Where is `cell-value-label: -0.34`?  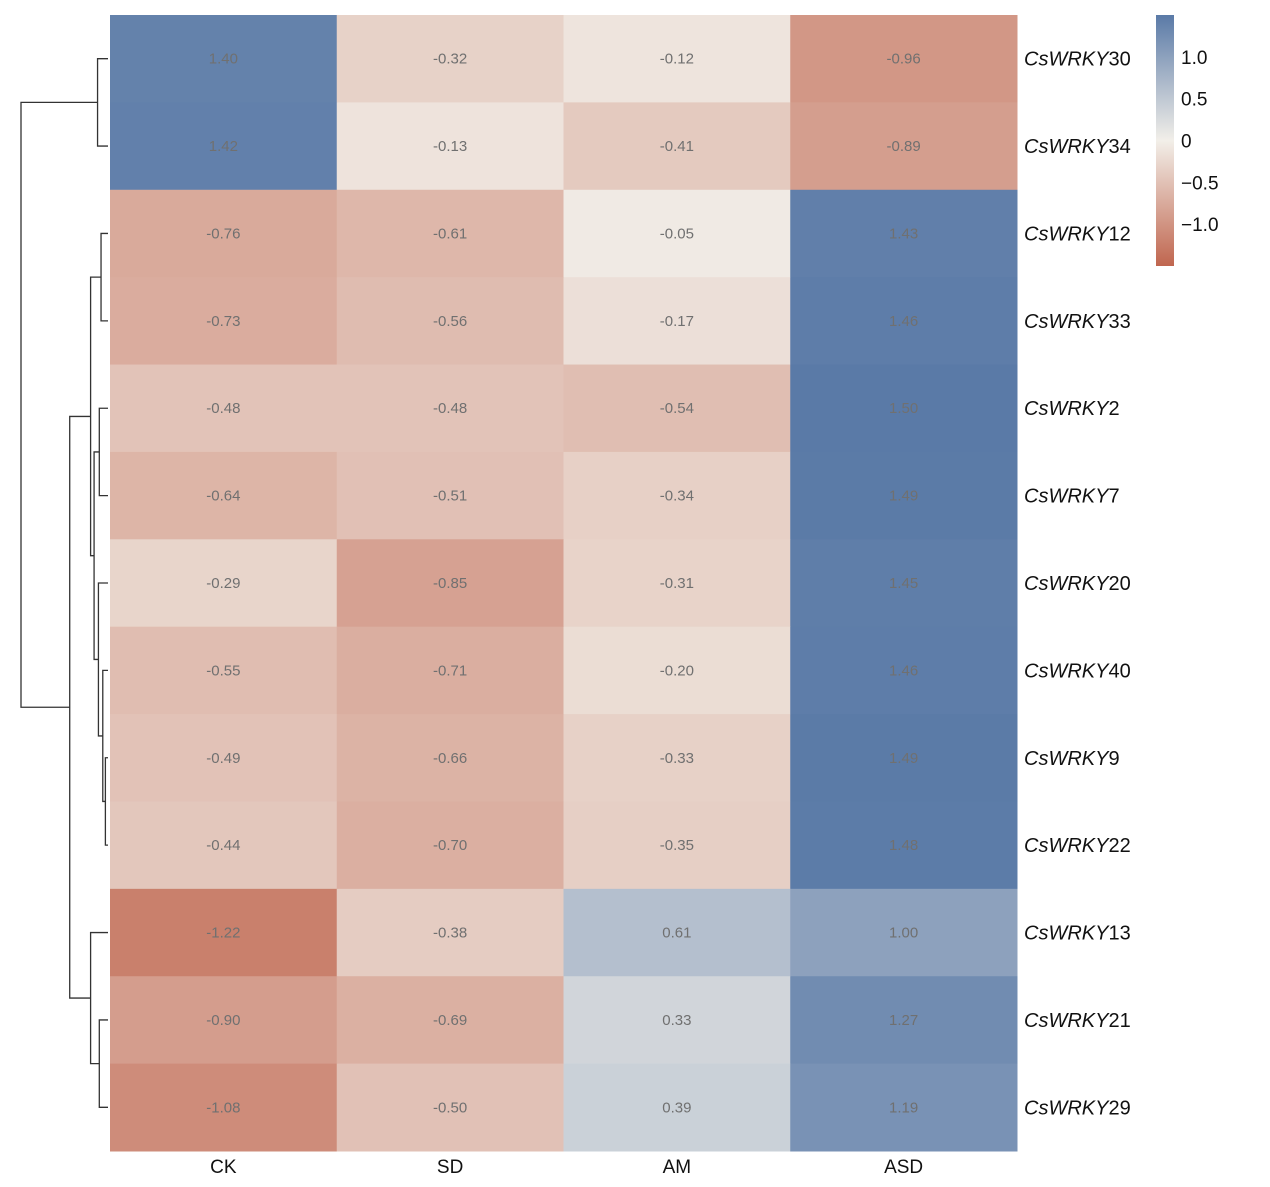 cell-value-label: -0.34 is located at coordinates (677, 496).